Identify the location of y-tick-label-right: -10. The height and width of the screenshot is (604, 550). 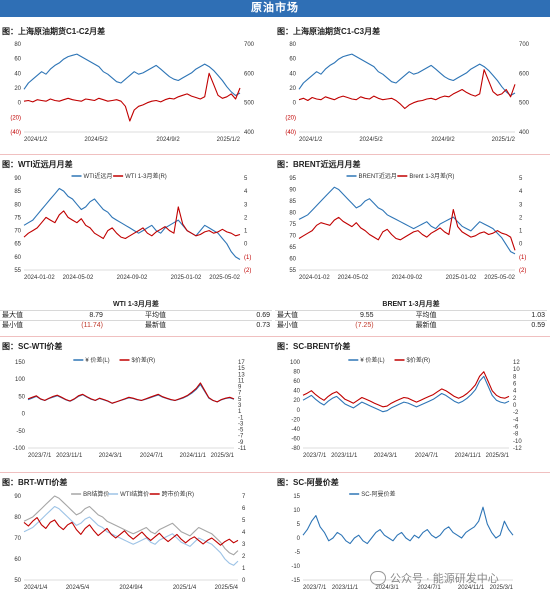
(517, 442).